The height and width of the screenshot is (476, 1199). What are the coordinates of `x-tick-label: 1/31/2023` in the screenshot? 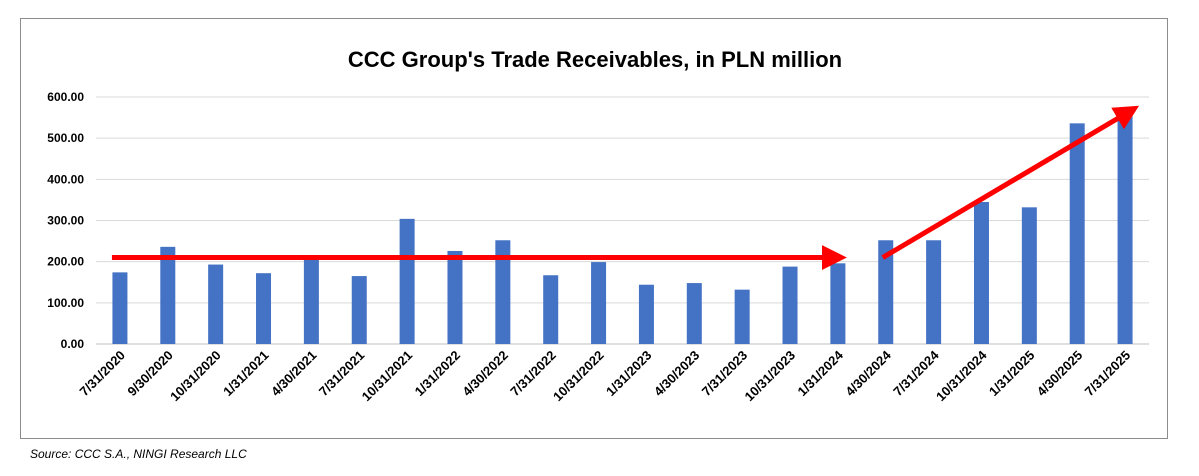 It's located at (629, 374).